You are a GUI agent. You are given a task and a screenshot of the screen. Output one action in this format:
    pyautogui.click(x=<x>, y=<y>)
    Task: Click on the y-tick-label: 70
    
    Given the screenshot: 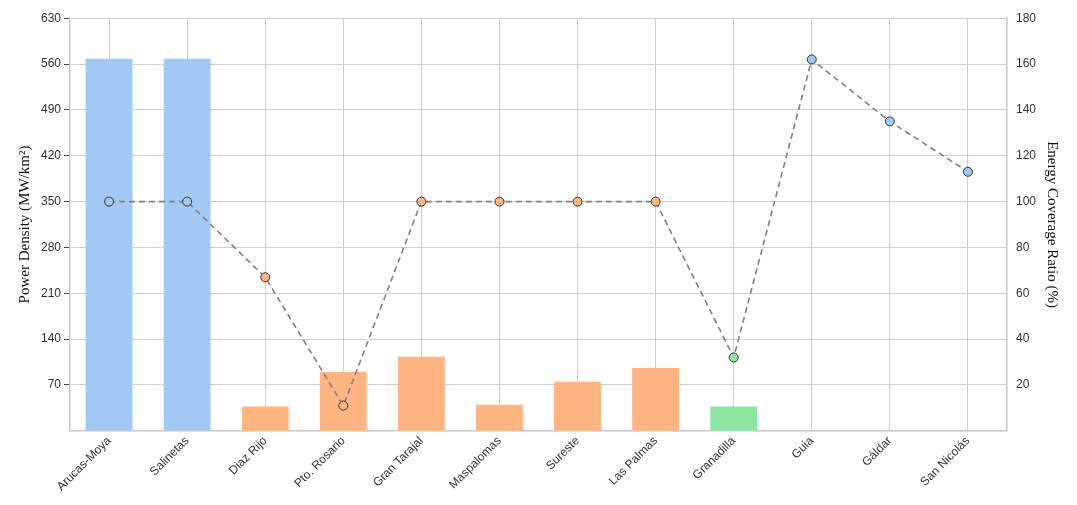 What is the action you would take?
    pyautogui.click(x=54, y=384)
    